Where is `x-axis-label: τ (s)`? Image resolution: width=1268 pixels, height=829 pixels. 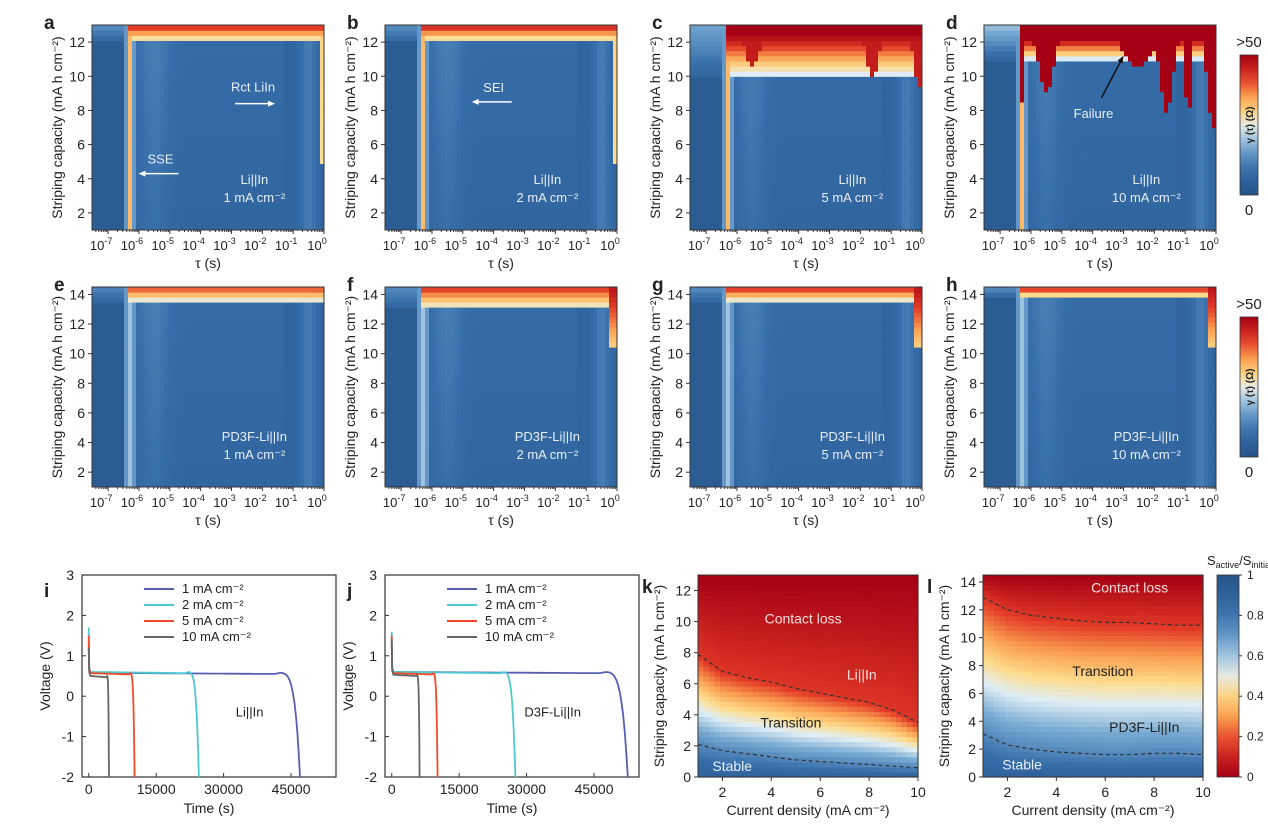
x-axis-label: τ (s) is located at coordinates (501, 263).